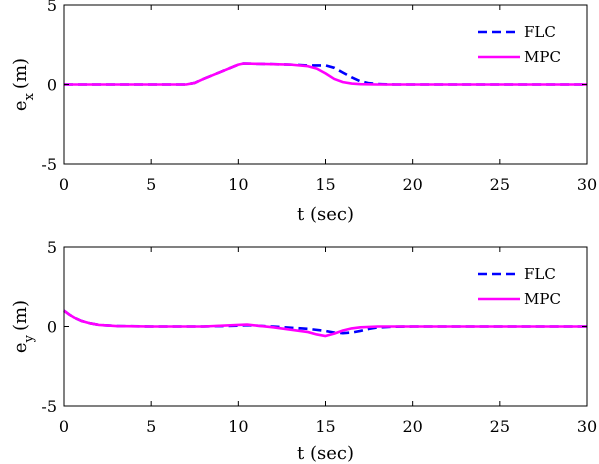  I want to click on y-axis-label-subscript: y, so click(29, 338).